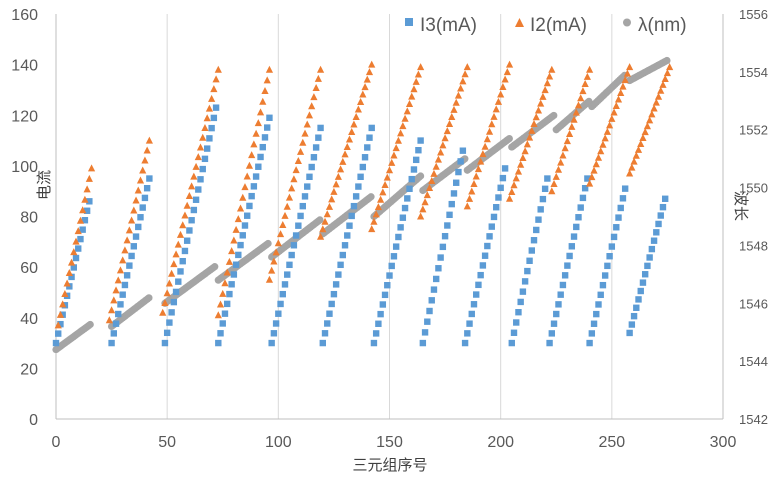 The width and height of the screenshot is (774, 480). Describe the element at coordinates (655, 25) in the screenshot. I see `legend-item-lambda: λ(nm)` at that location.